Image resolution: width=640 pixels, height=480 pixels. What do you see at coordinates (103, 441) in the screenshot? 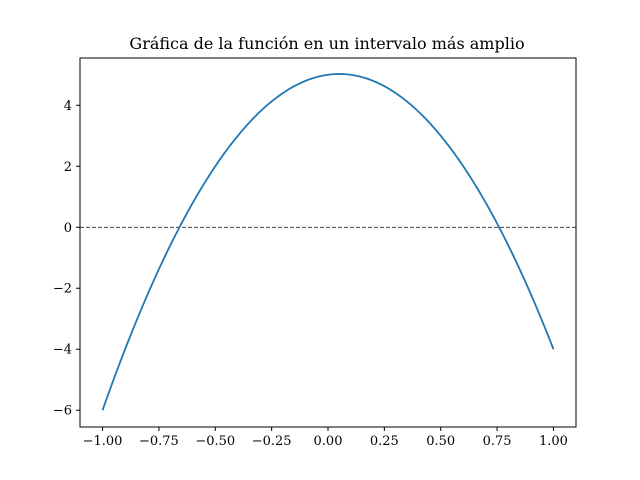
I see `x-tick-label: −1.00` at bounding box center [103, 441].